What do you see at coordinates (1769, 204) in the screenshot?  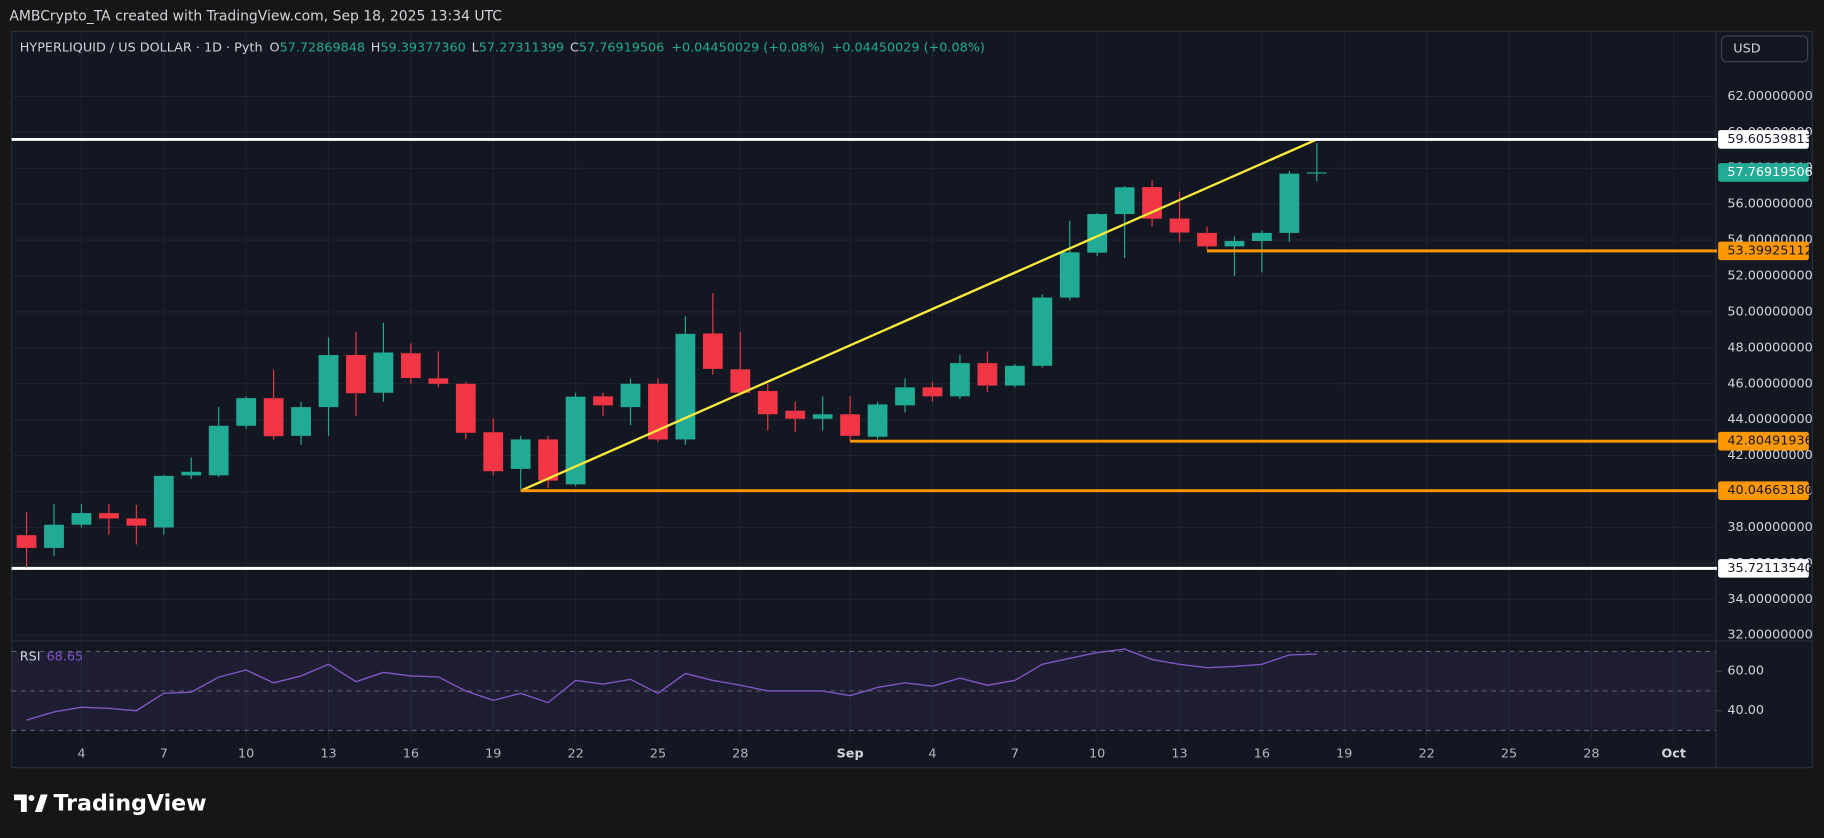 I see `y-tick-label: 56.00000000` at bounding box center [1769, 204].